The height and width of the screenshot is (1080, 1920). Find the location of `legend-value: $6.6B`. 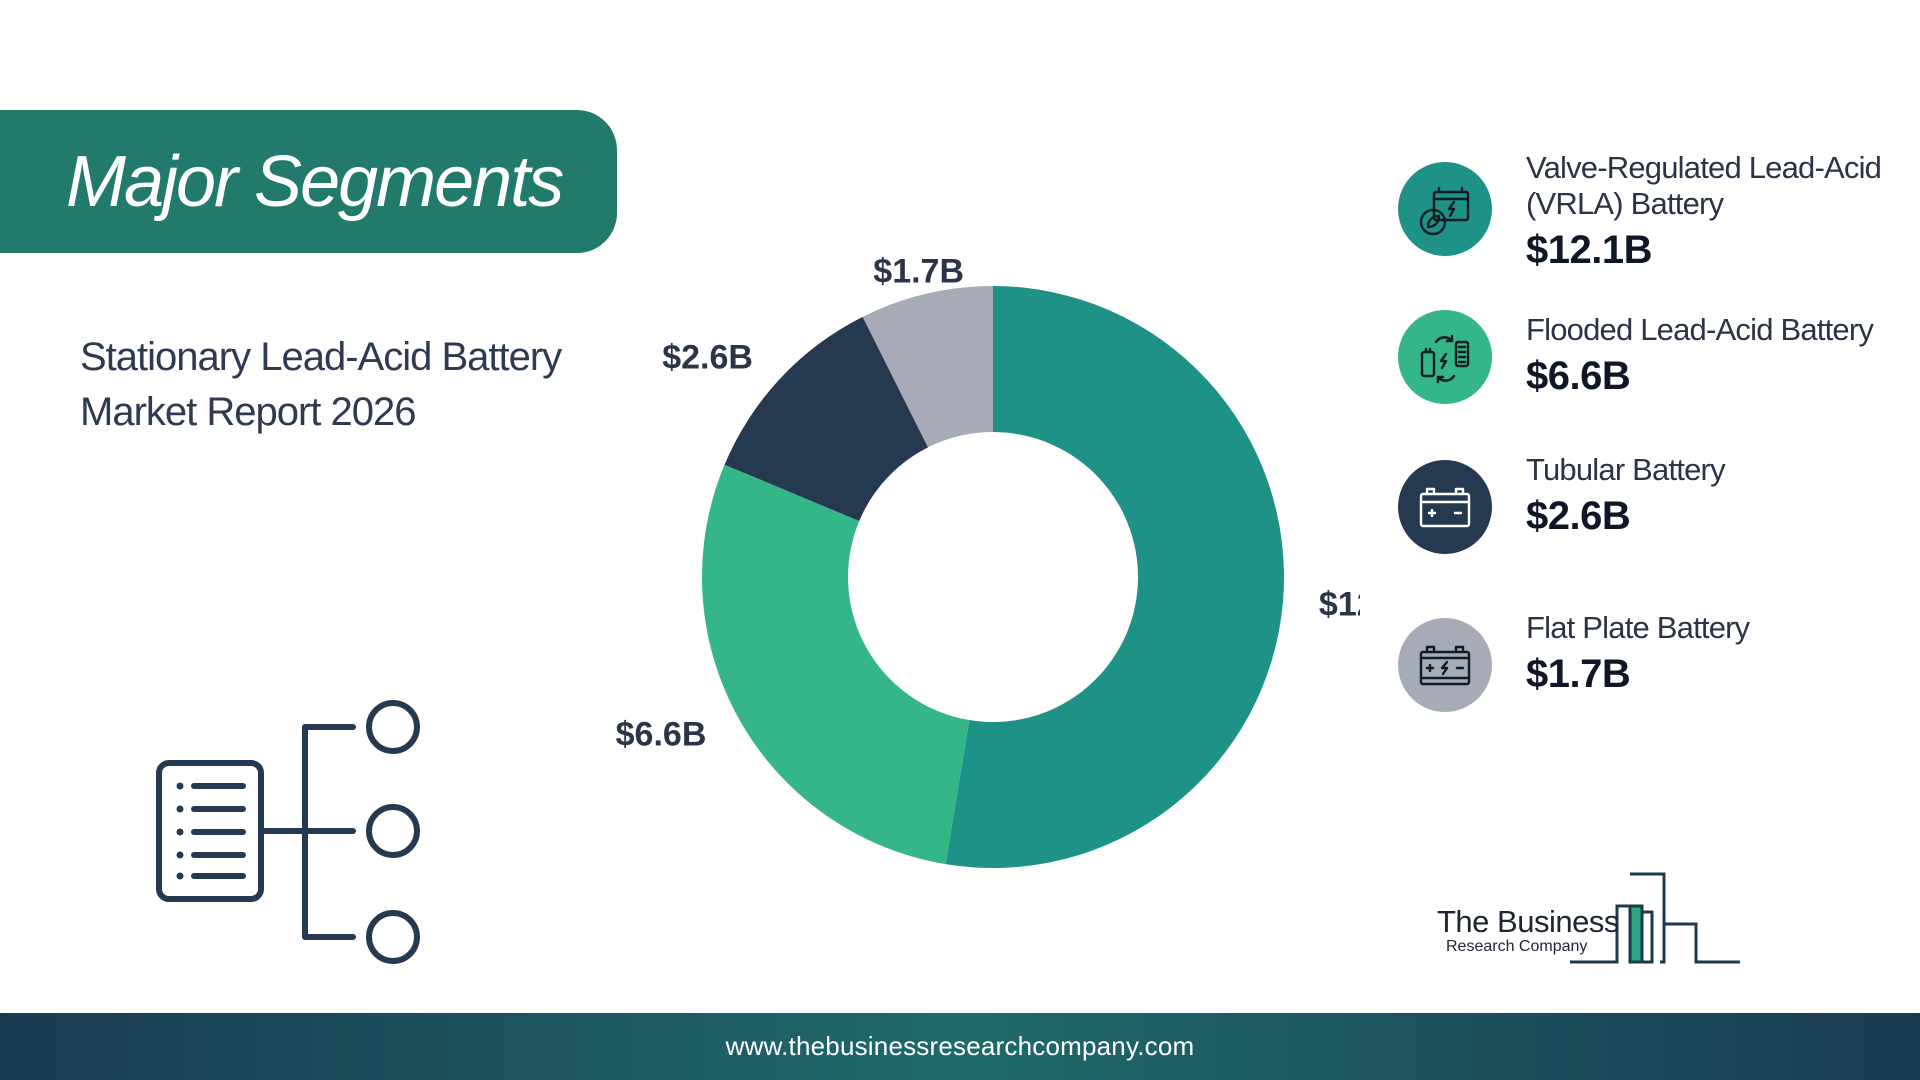

legend-value: $6.6B is located at coordinates (1578, 376).